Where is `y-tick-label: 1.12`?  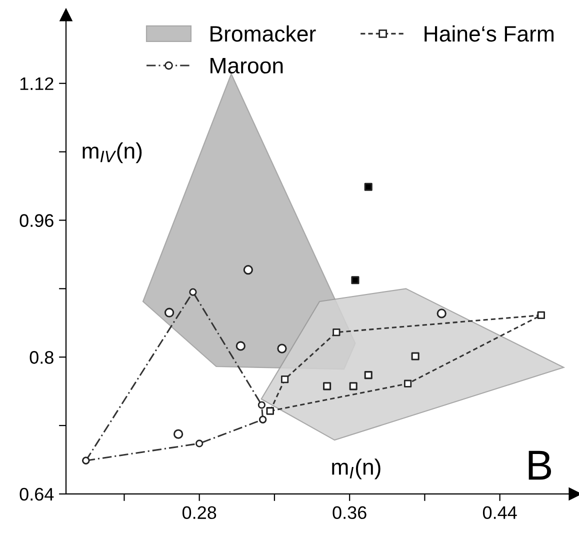
y-tick-label: 1.12 is located at coordinates (37, 83).